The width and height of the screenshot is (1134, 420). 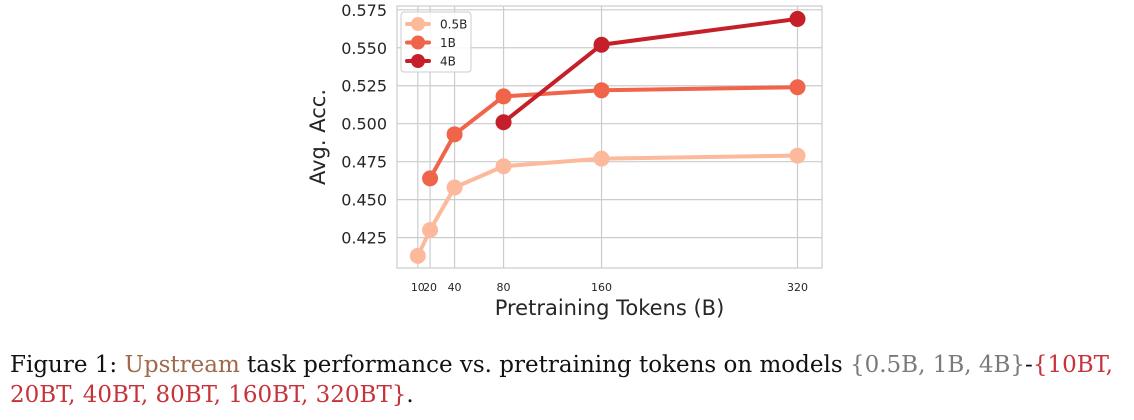 What do you see at coordinates (418, 287) in the screenshot?
I see `x-tick-label: 10` at bounding box center [418, 287].